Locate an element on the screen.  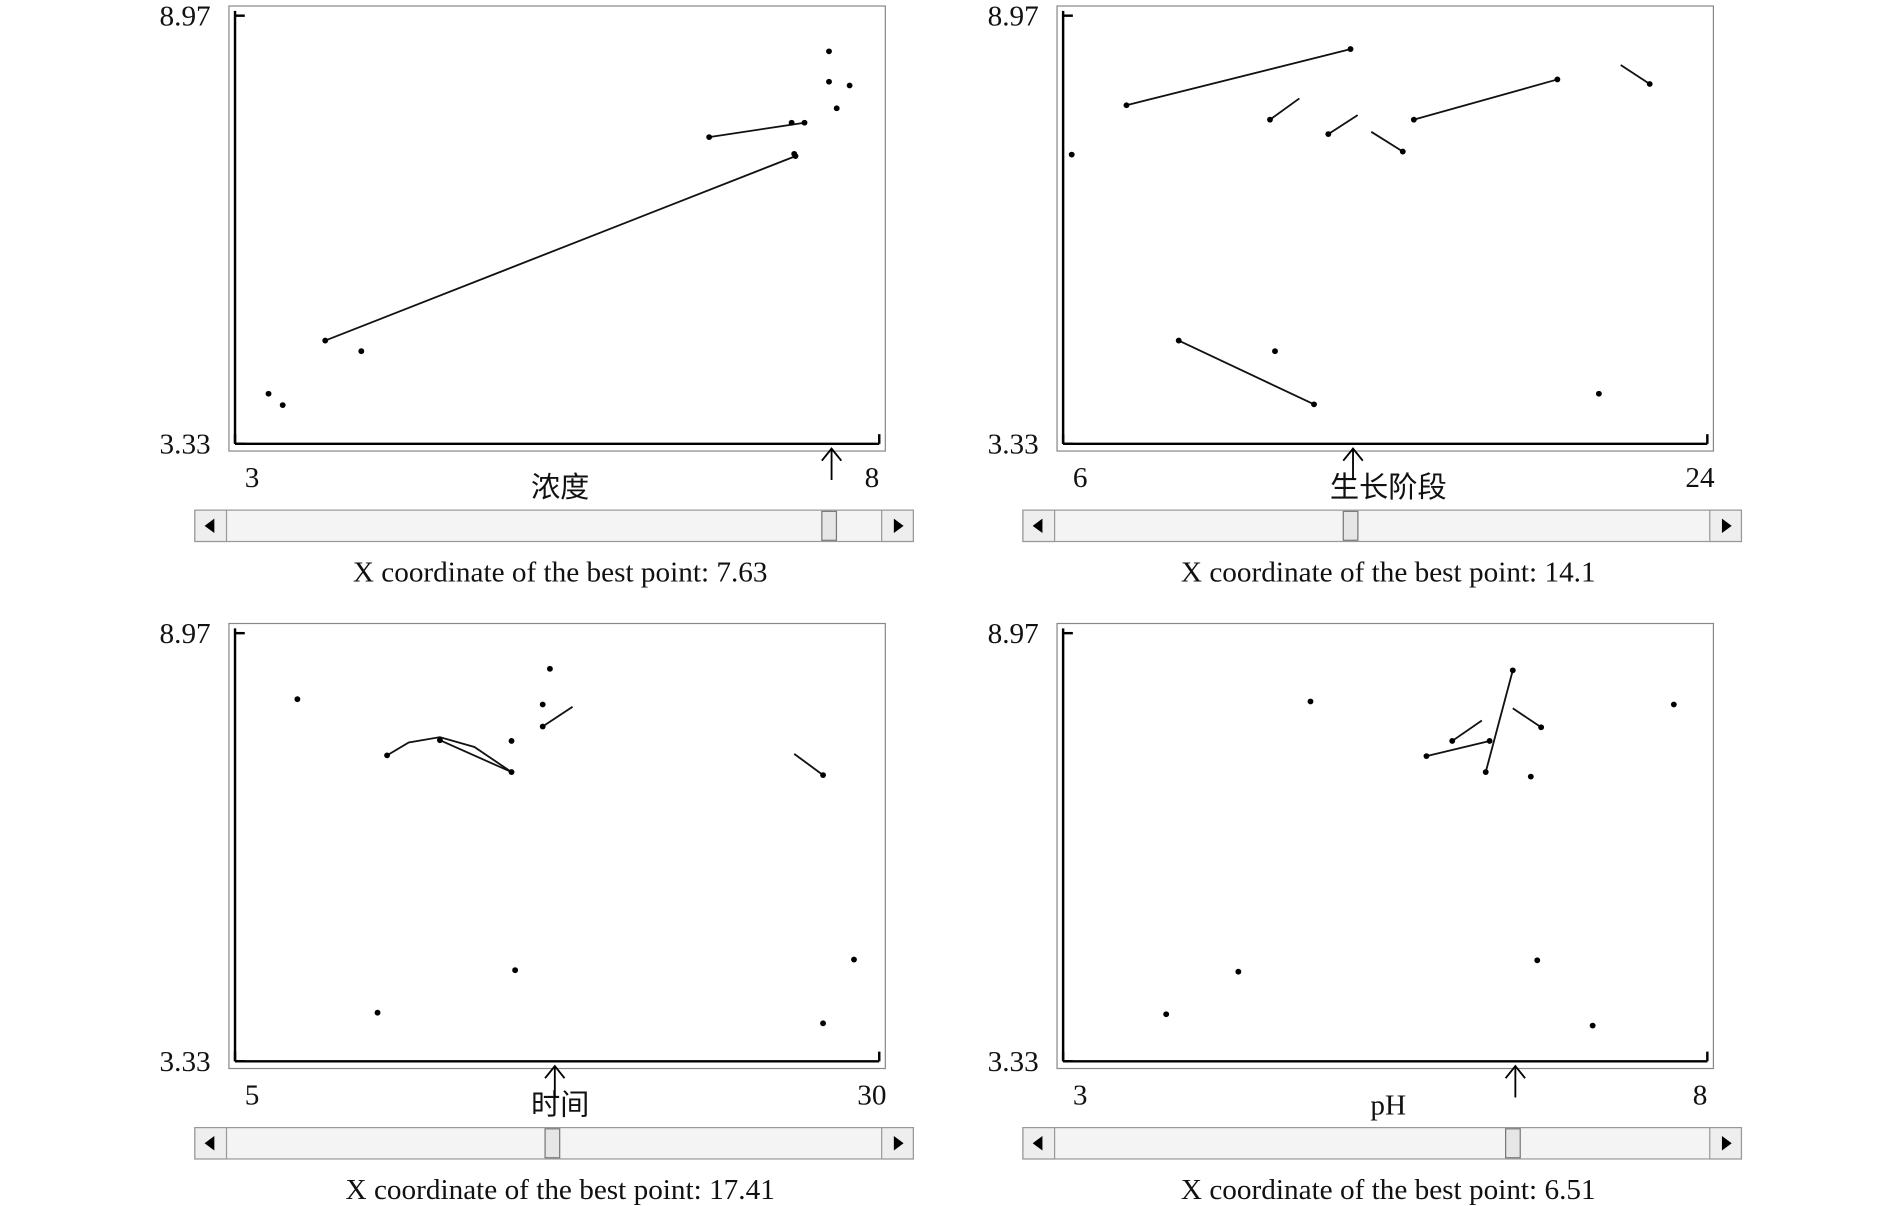
caption: X coordinate of the best point: 17.41 is located at coordinates (560, 1190).